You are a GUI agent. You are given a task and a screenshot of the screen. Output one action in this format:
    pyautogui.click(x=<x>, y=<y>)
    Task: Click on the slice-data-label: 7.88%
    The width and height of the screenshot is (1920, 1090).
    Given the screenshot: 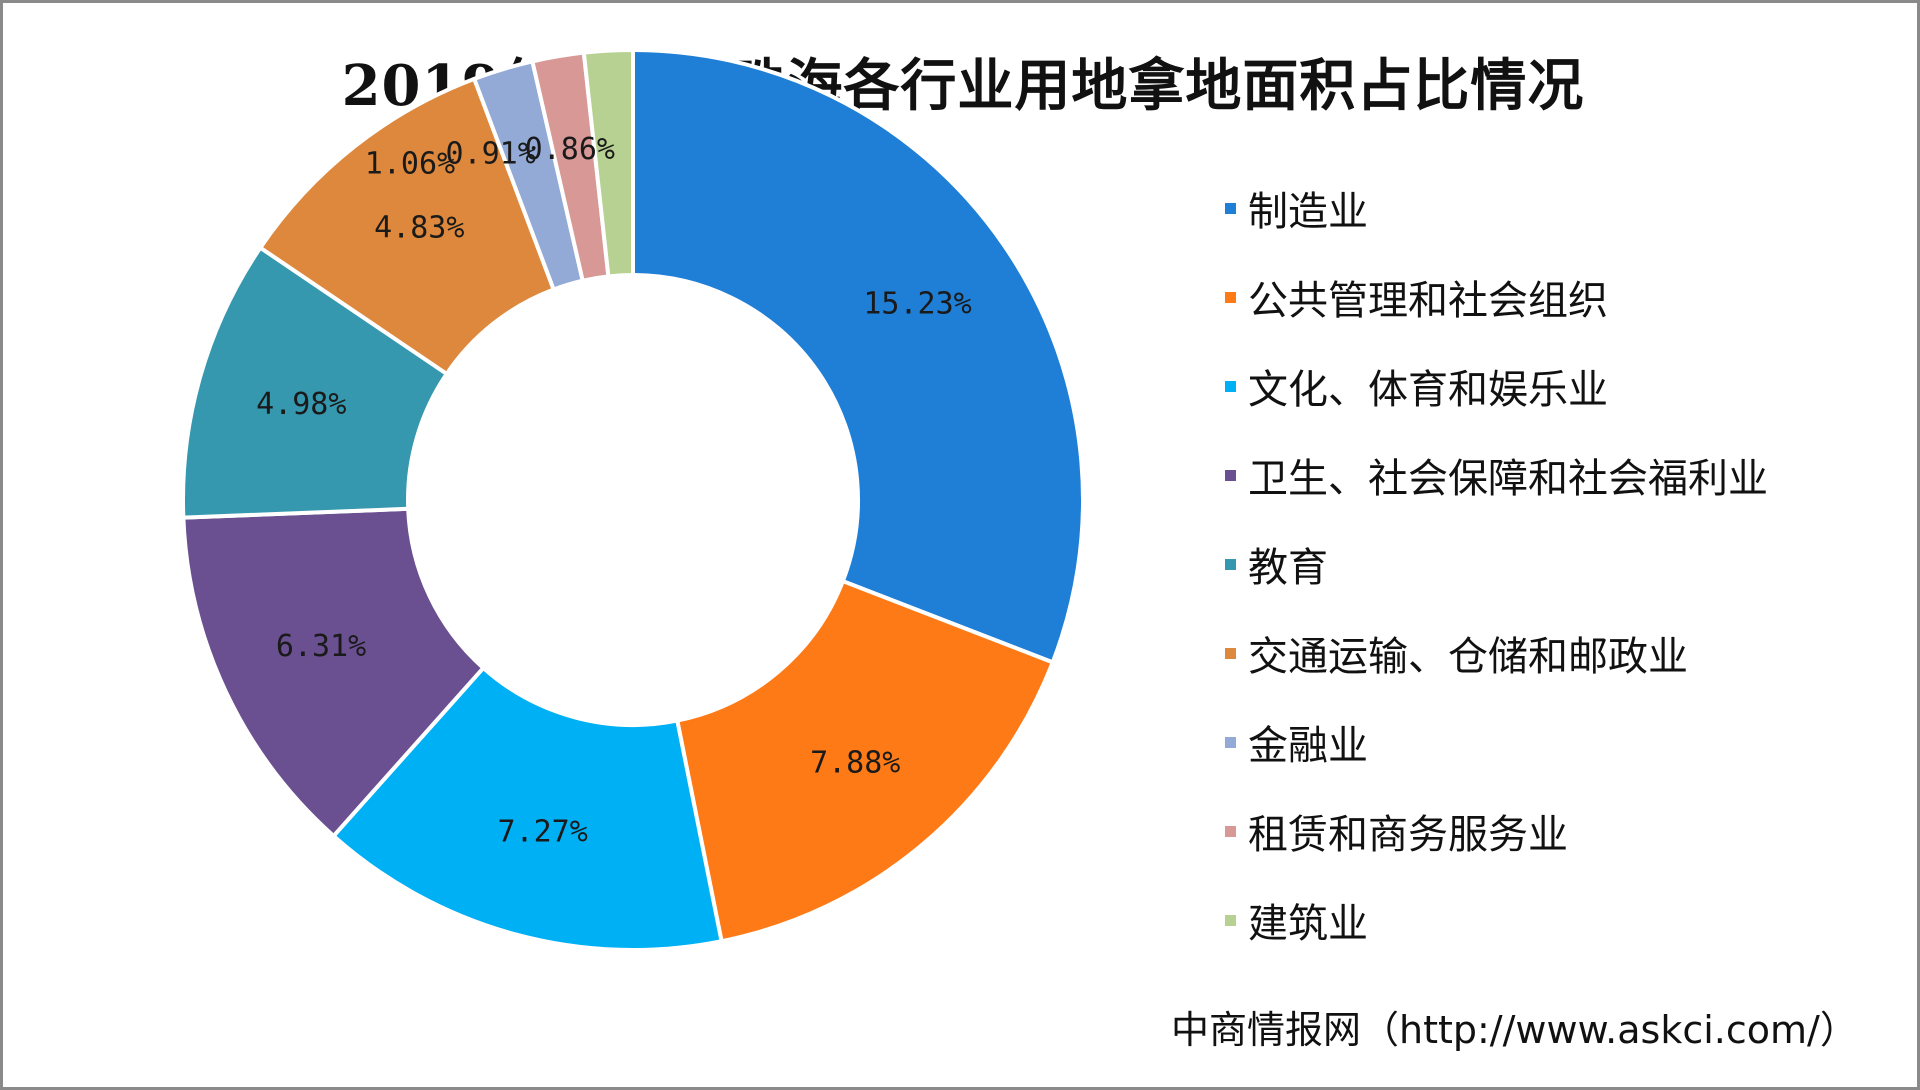 What is the action you would take?
    pyautogui.click(x=855, y=762)
    